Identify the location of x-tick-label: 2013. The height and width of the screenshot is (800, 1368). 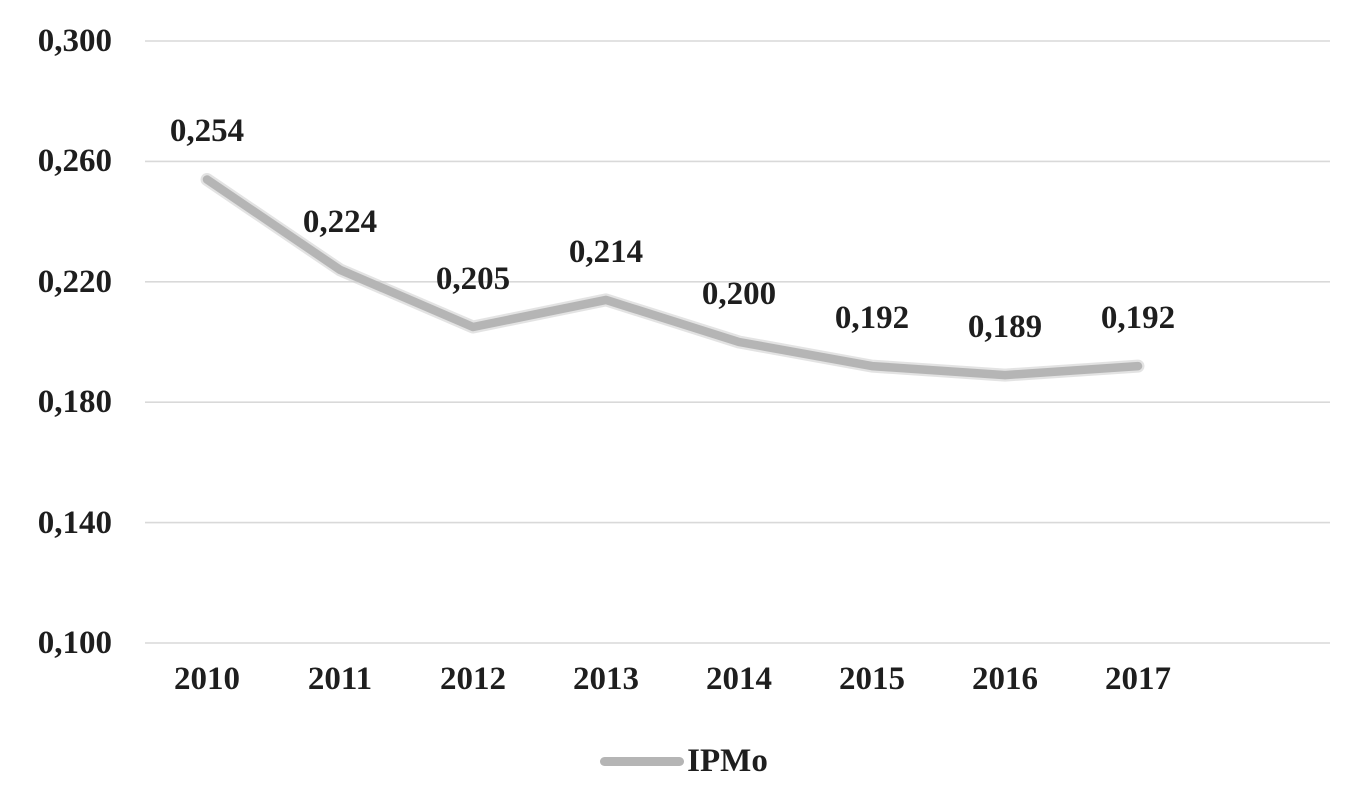
(606, 679).